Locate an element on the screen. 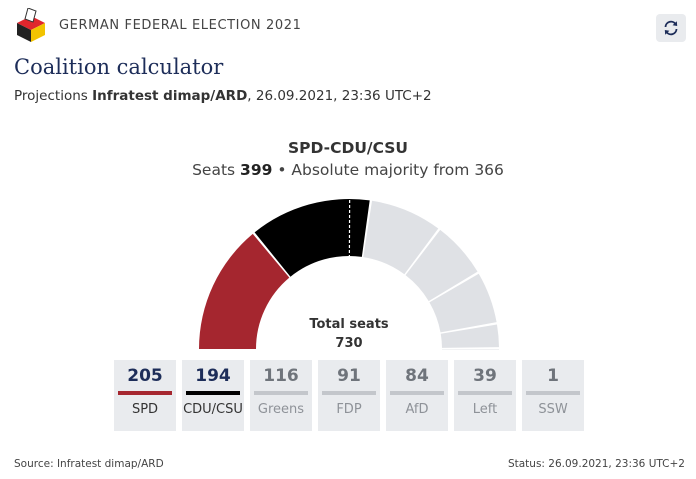  party-color-bar-ssw is located at coordinates (553, 393).